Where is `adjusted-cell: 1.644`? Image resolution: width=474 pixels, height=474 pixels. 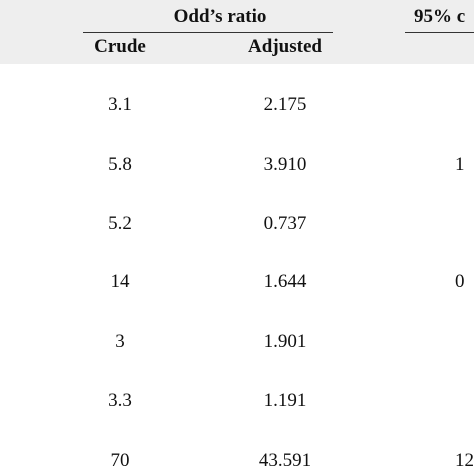
adjusted-cell: 1.644 is located at coordinates (285, 281).